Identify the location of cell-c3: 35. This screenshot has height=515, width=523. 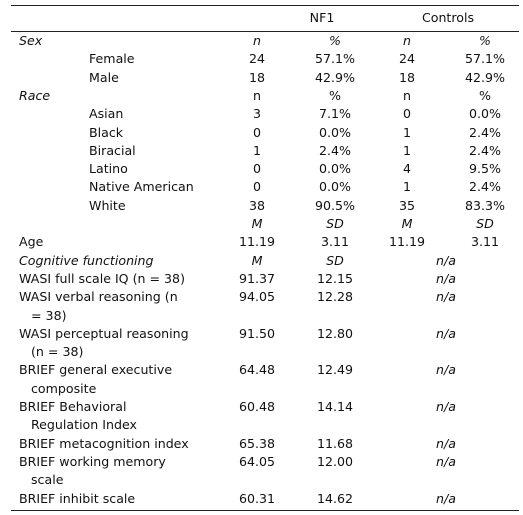
(407, 205).